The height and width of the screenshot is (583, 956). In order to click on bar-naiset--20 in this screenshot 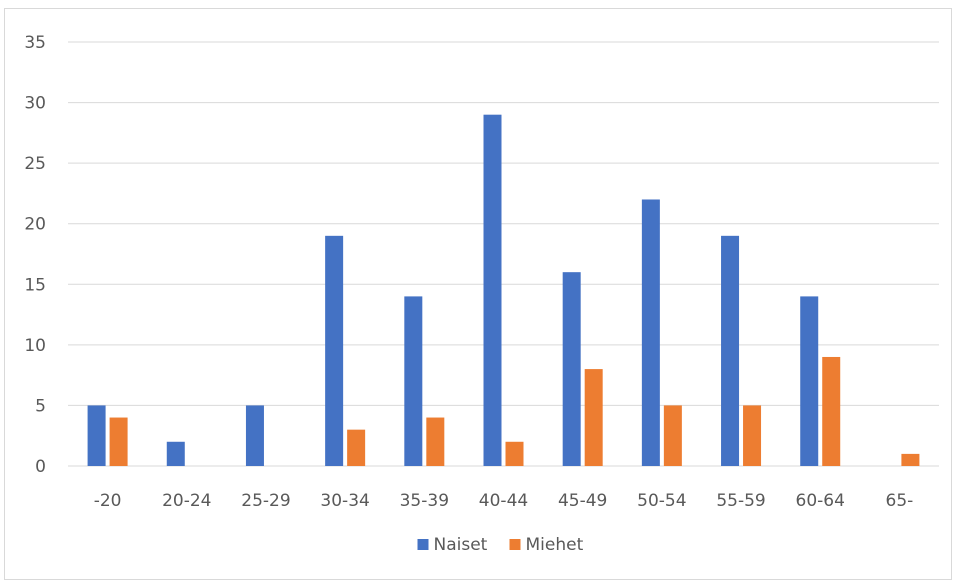, I will do `click(97, 435)`.